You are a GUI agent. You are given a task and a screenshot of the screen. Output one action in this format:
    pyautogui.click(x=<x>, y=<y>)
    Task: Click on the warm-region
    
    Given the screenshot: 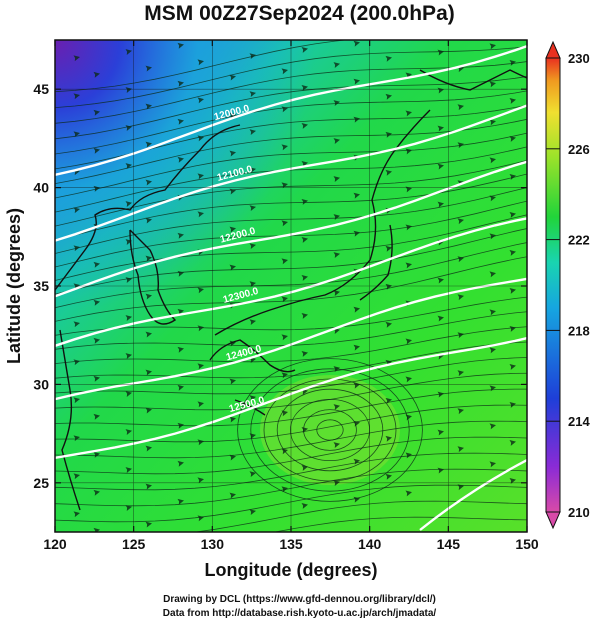 What is the action you would take?
    pyautogui.click(x=330, y=430)
    